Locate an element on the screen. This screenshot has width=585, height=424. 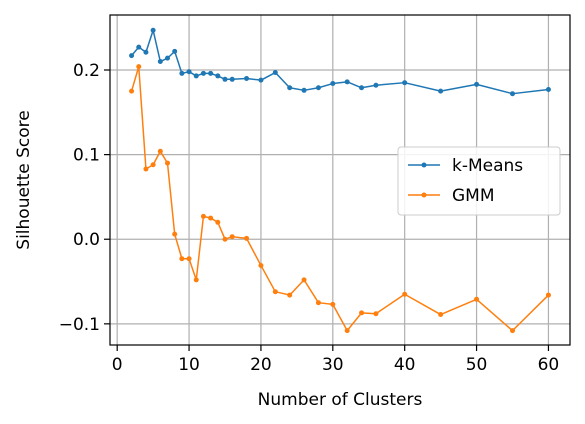
legend-item: k-Means is located at coordinates (465, 166).